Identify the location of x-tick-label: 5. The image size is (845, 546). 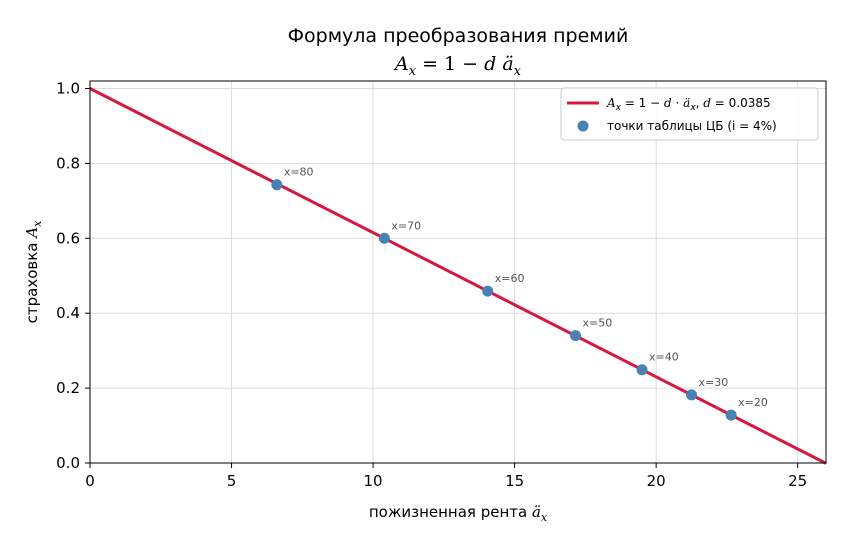
(232, 481).